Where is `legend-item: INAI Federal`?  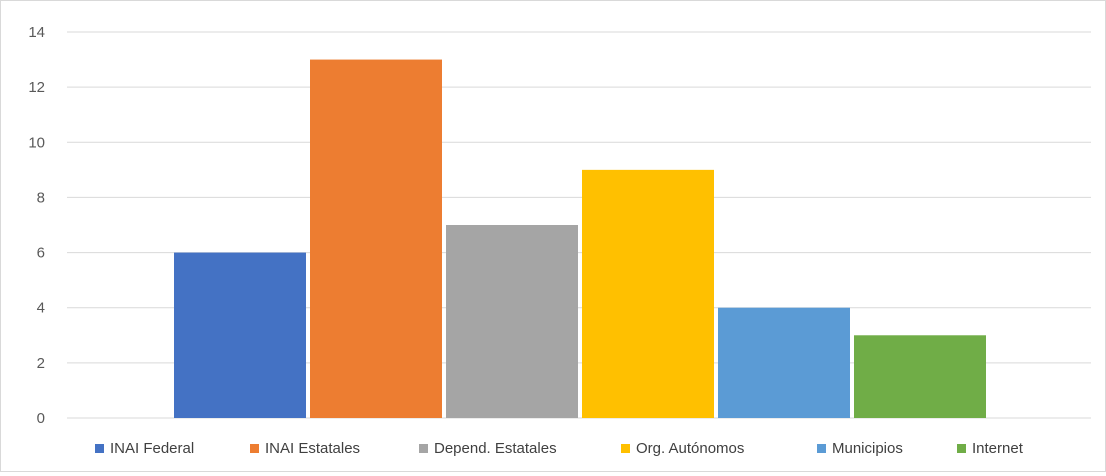 legend-item: INAI Federal is located at coordinates (144, 448).